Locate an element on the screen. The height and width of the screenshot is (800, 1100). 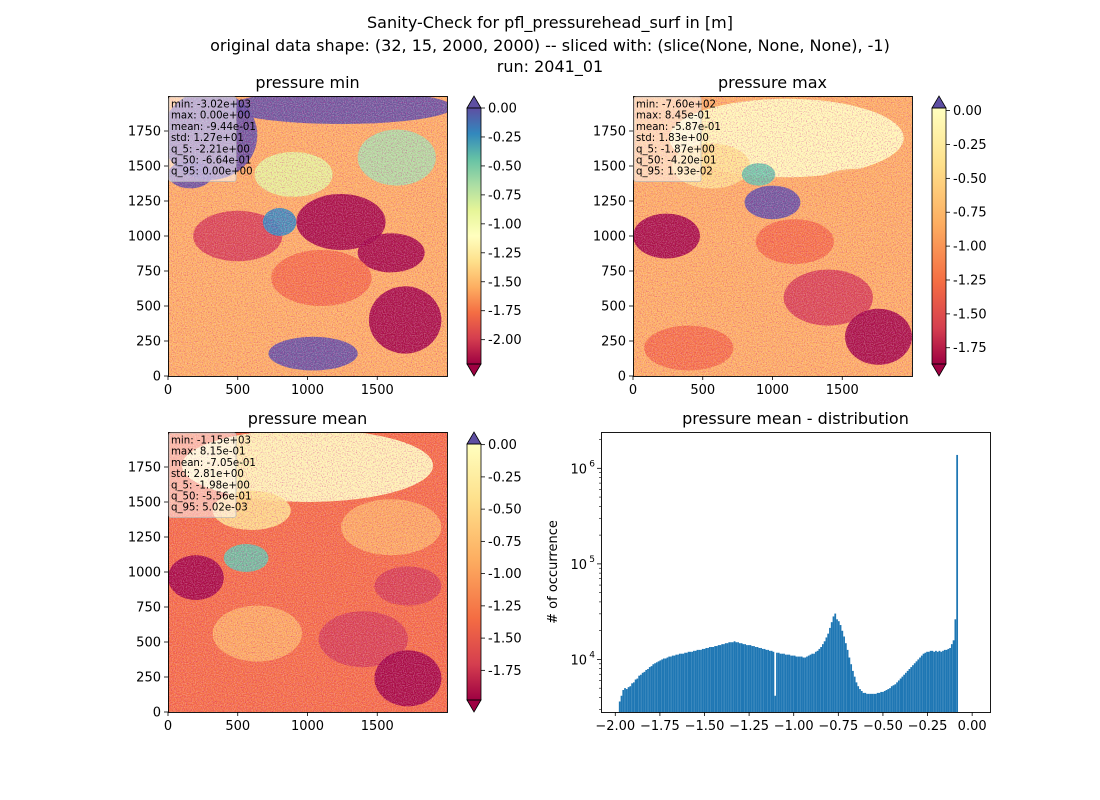
histogram-y-tick-exponent: 5 is located at coordinates (592, 560).